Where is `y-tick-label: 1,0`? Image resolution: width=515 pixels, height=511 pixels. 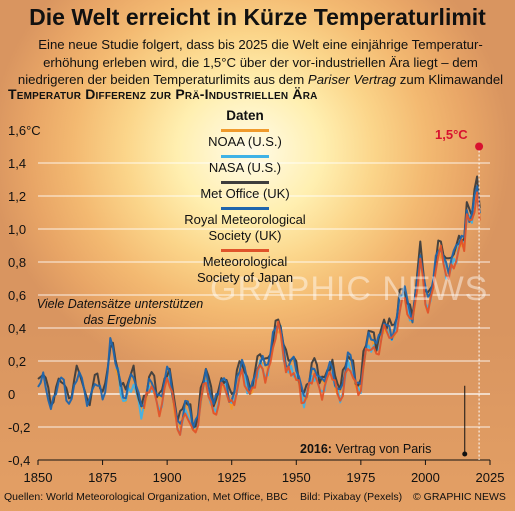 y-tick-label: 1,0 is located at coordinates (17, 229).